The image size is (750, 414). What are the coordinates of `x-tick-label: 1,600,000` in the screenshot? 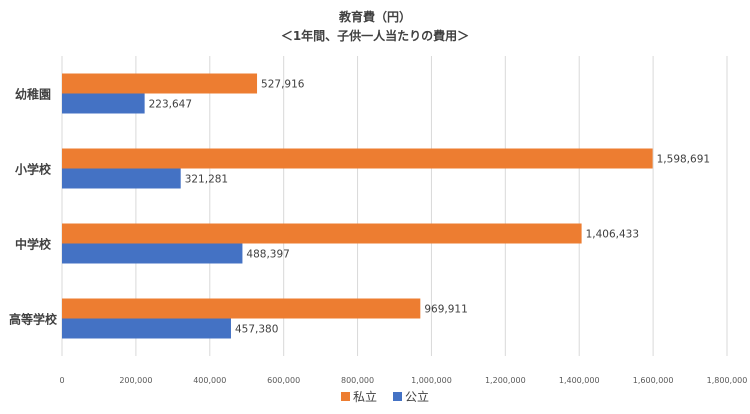 It's located at (653, 380).